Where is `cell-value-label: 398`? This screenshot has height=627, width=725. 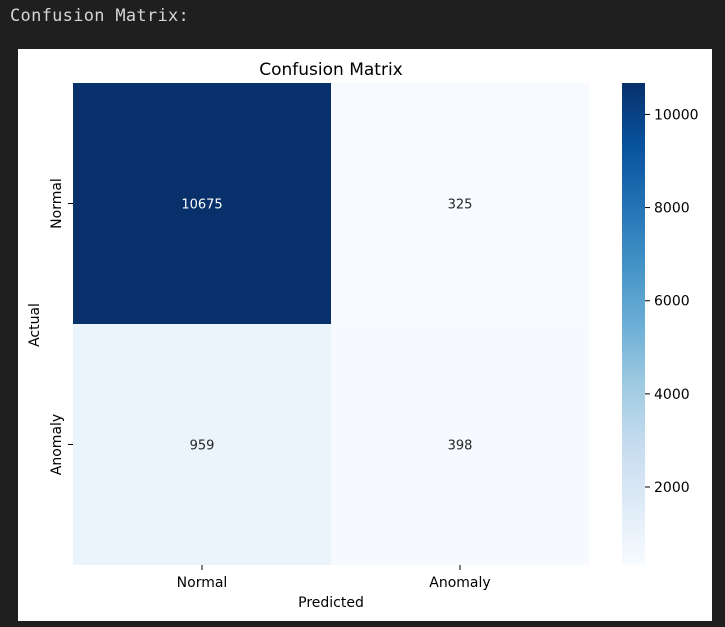 cell-value-label: 398 is located at coordinates (460, 446).